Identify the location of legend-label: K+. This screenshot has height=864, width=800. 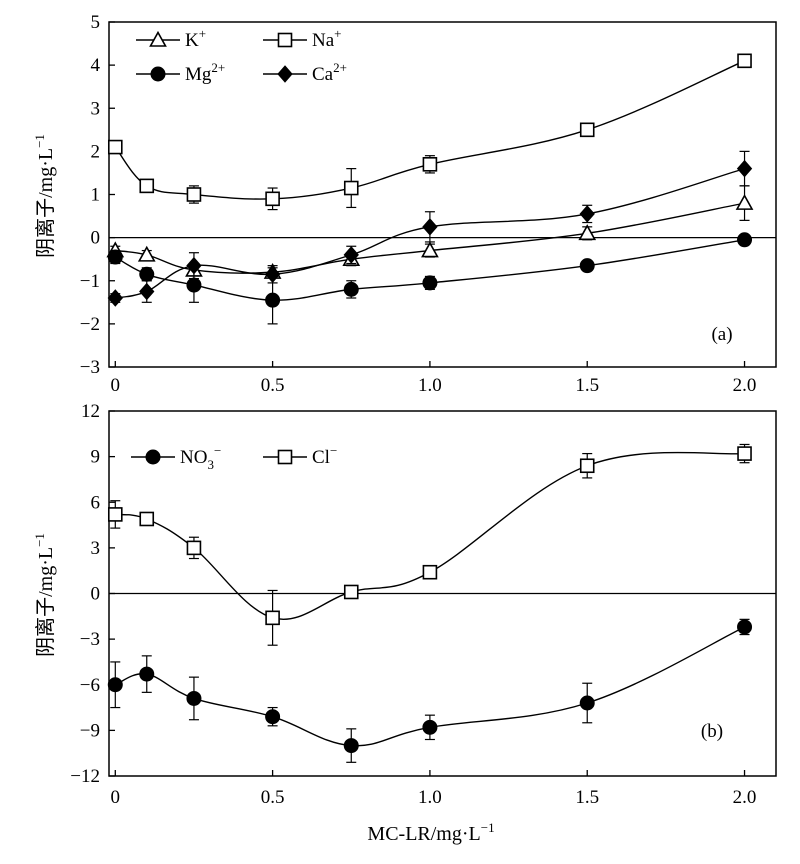
(195, 38).